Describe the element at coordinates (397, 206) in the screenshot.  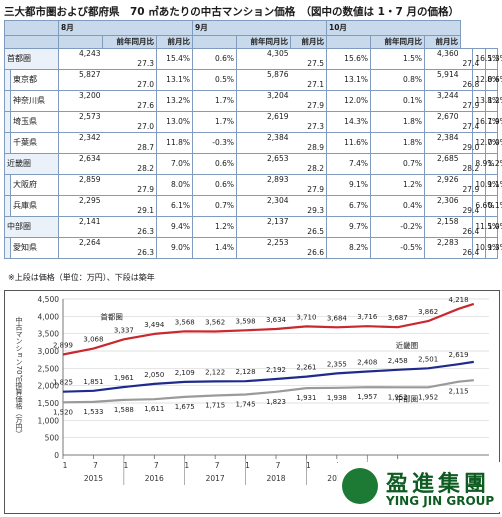
I see `mom-change: 0.4%` at that location.